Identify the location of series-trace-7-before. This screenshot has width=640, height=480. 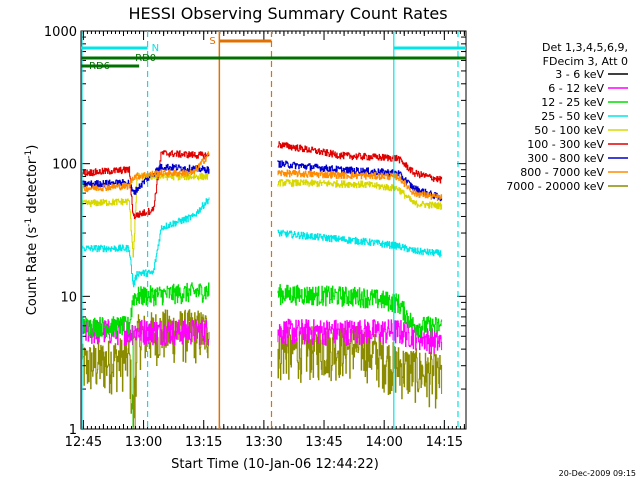
(145, 172).